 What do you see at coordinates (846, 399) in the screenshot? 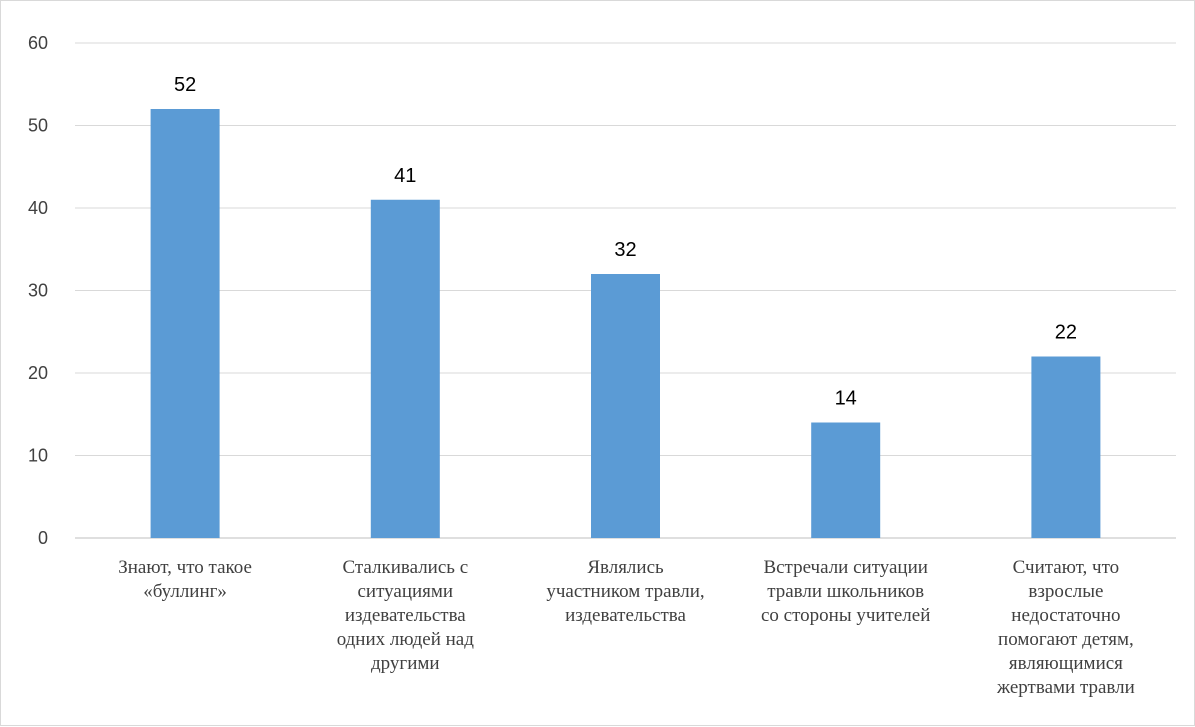
I see `data-label: 14` at bounding box center [846, 399].